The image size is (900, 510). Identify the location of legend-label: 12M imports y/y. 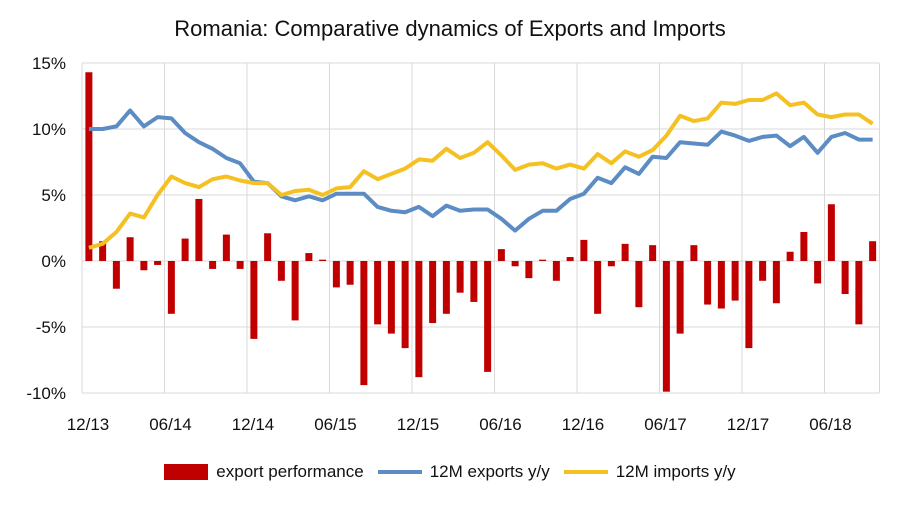
(675, 471).